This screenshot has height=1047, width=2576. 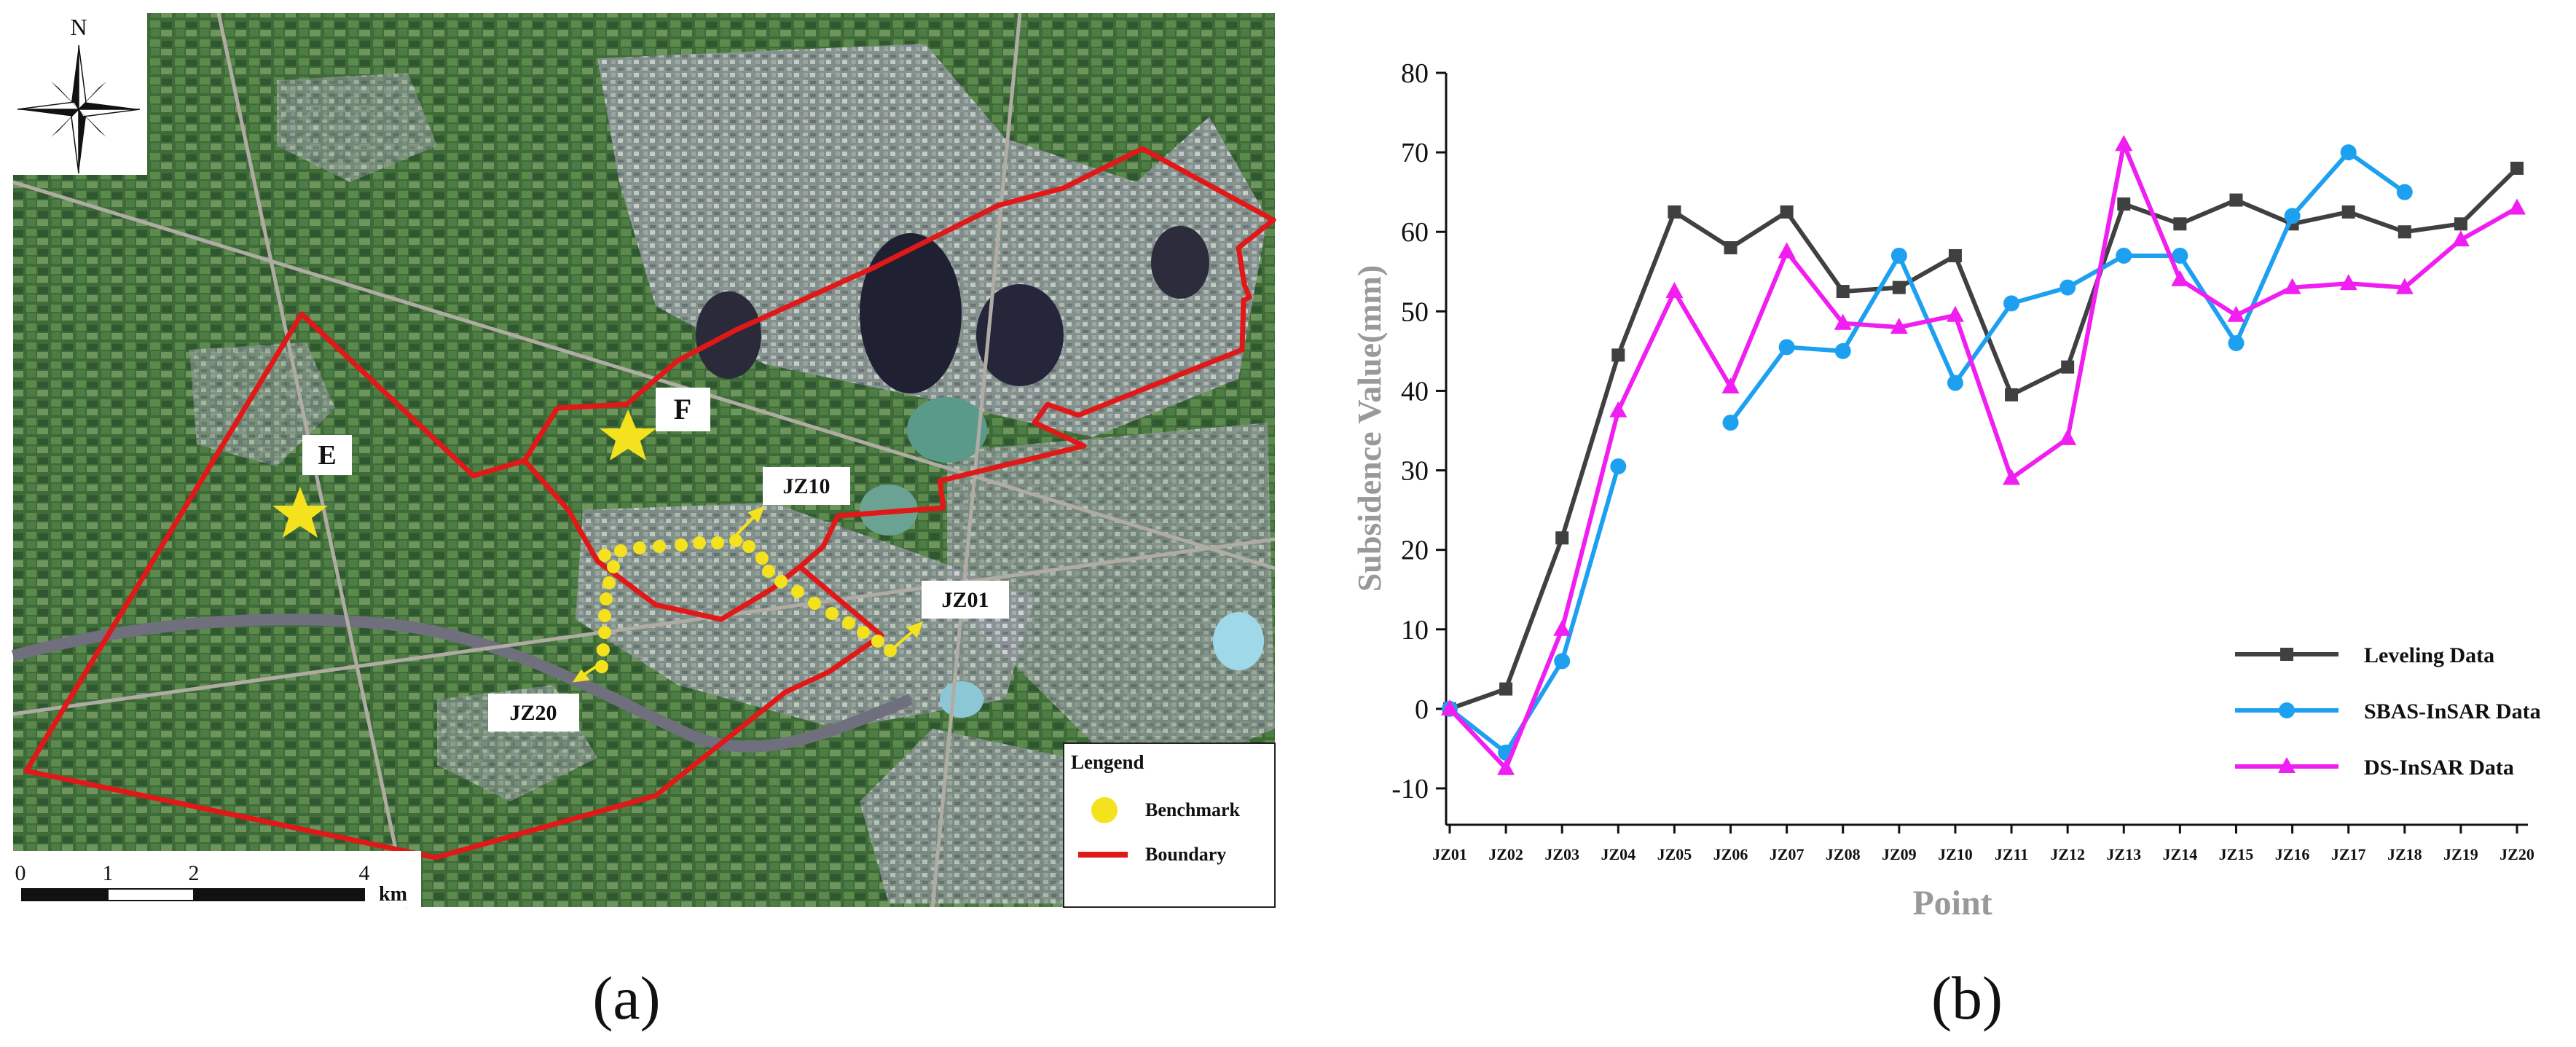 I want to click on scale-bar: 0 1 2 4 km, so click(x=217, y=879).